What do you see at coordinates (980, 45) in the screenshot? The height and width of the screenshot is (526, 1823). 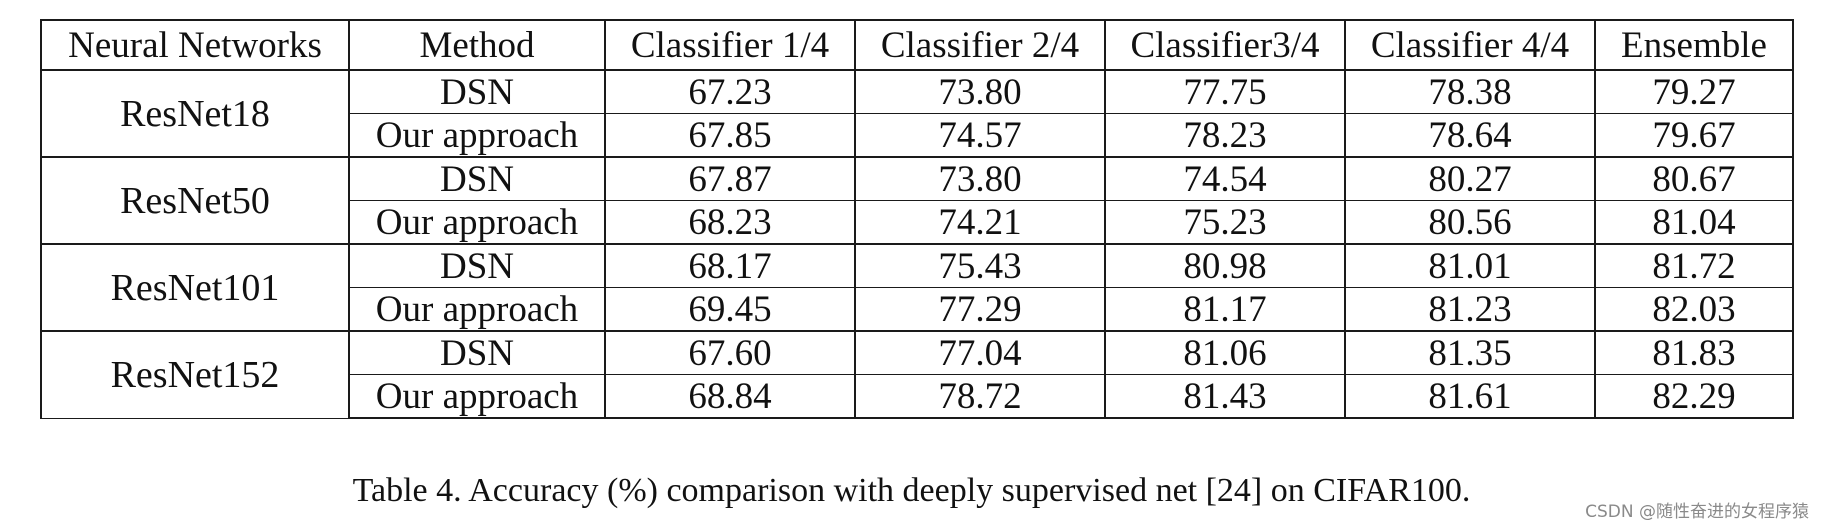 I see `header-classifier-2-4: Classifier 2/4` at bounding box center [980, 45].